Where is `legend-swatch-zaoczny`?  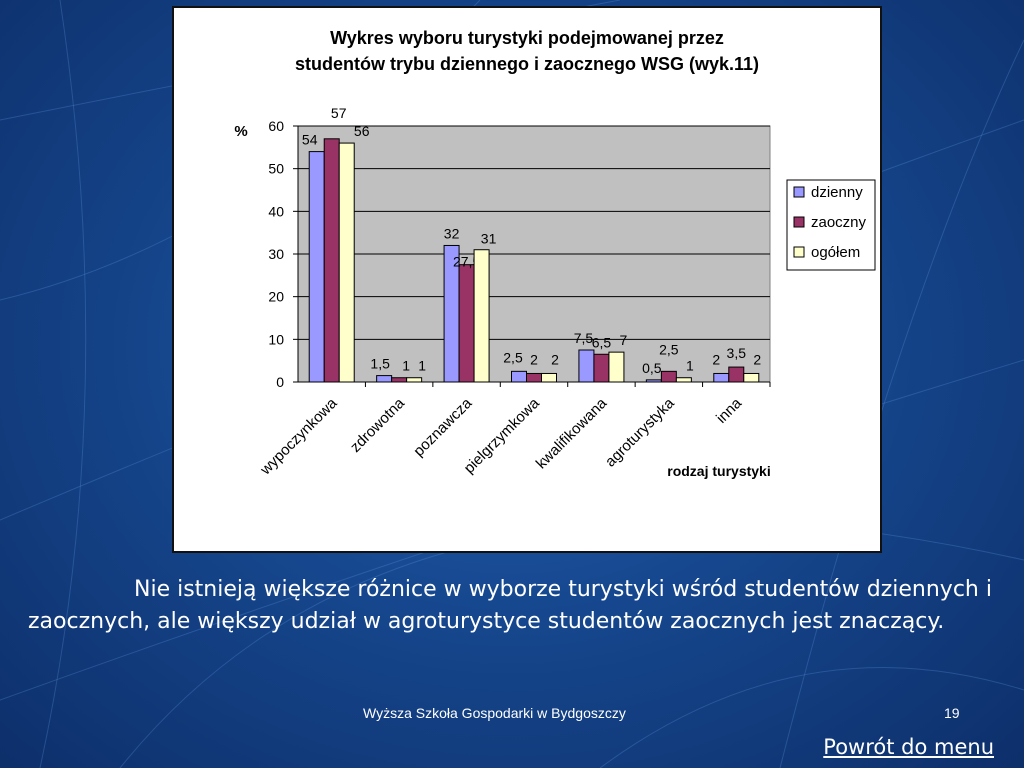 legend-swatch-zaoczny is located at coordinates (799, 222).